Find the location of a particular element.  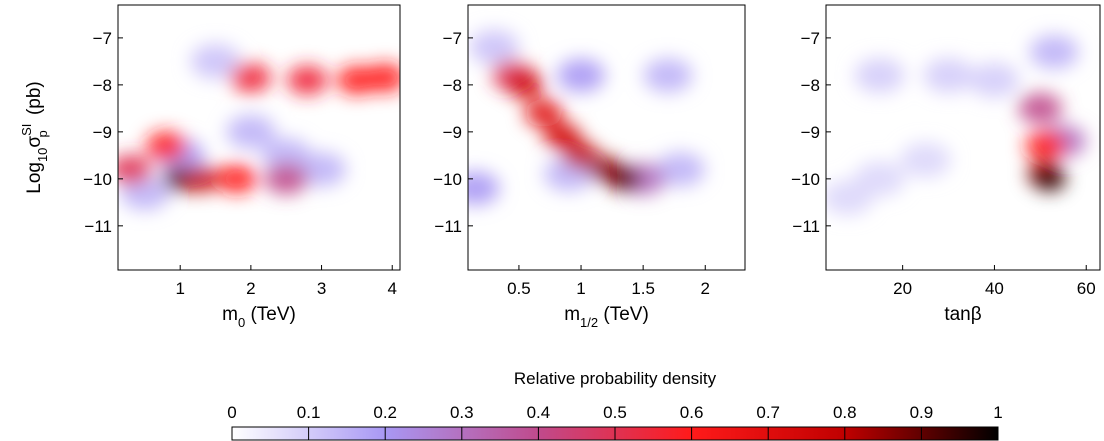

x-tick-label: 1.5 is located at coordinates (643, 288).